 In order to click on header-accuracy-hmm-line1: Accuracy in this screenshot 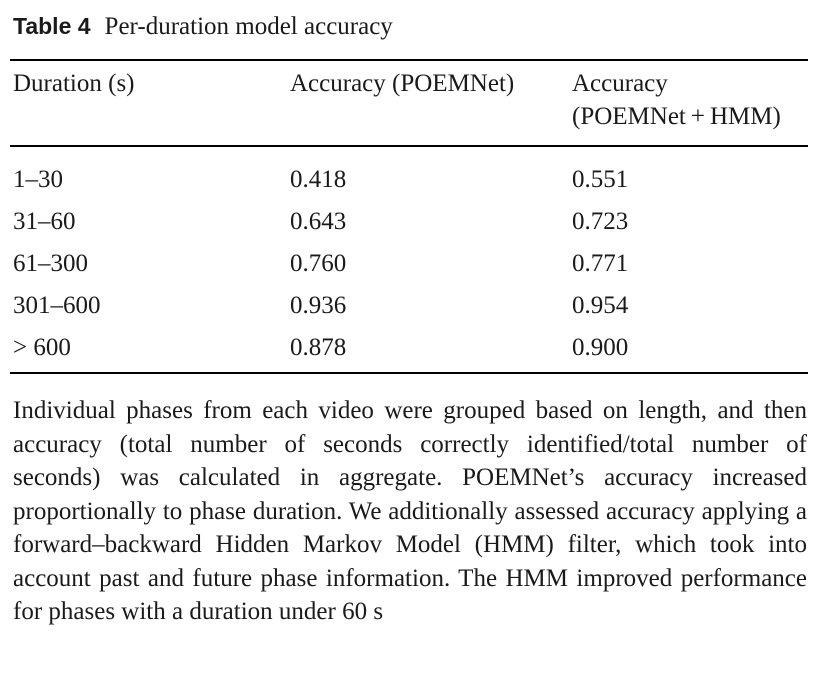, I will do `click(620, 83)`.